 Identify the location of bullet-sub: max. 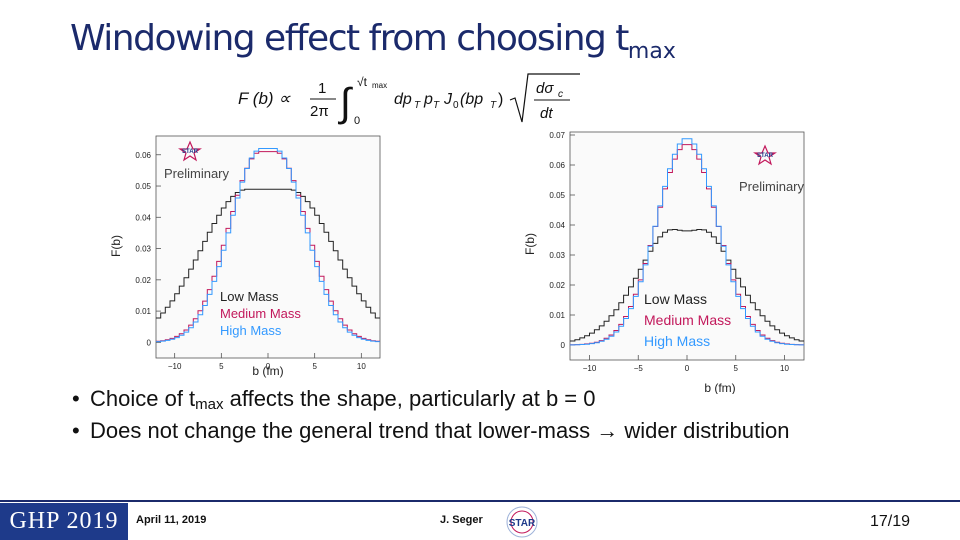
(209, 404).